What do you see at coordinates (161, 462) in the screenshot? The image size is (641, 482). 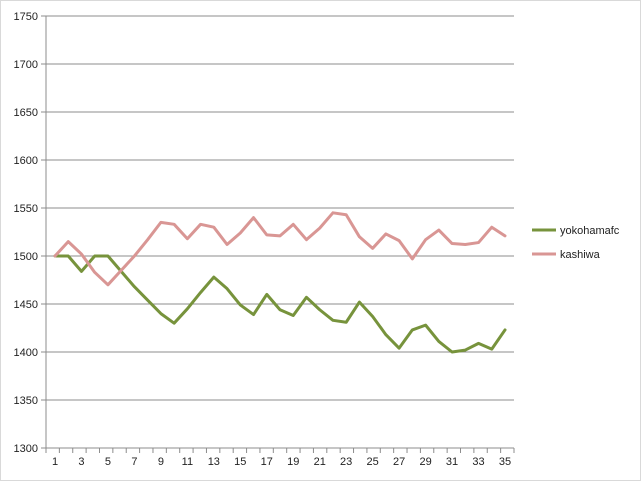 I see `x-tick-label: 9` at bounding box center [161, 462].